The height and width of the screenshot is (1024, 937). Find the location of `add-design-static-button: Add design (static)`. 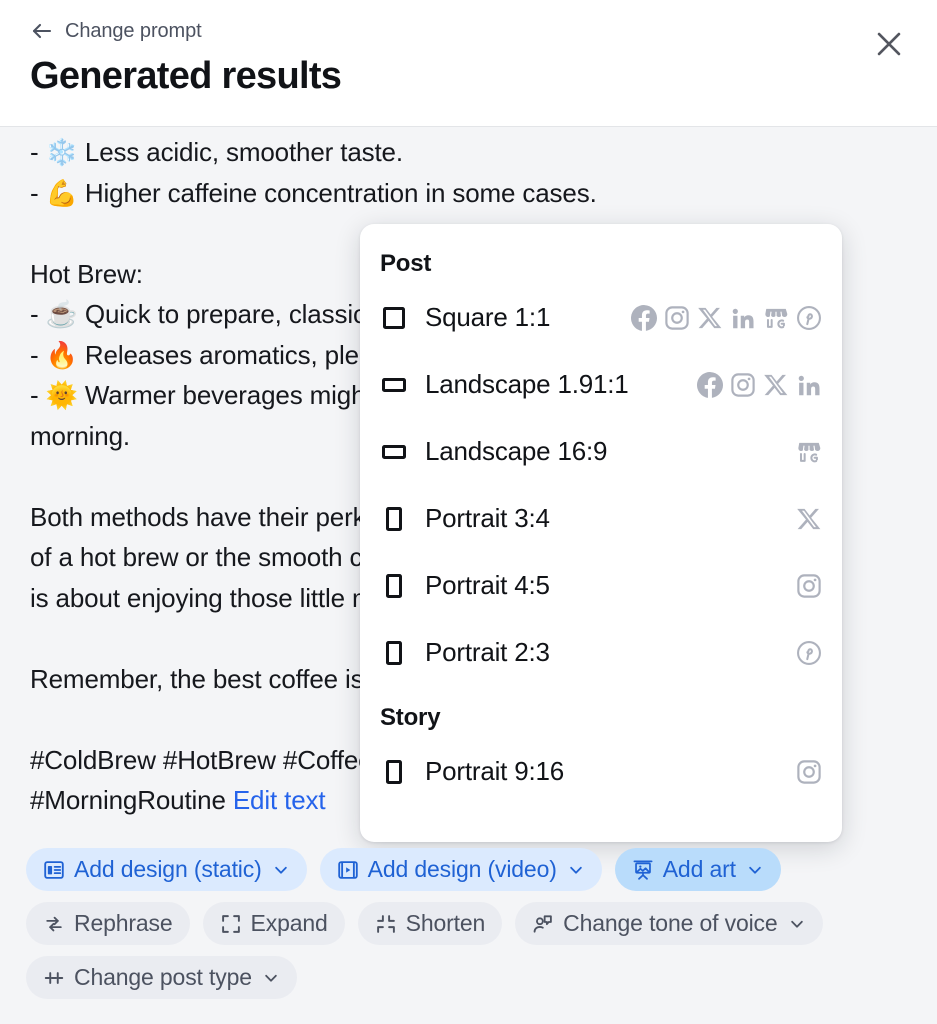

add-design-static-button: Add design (static) is located at coordinates (166, 869).